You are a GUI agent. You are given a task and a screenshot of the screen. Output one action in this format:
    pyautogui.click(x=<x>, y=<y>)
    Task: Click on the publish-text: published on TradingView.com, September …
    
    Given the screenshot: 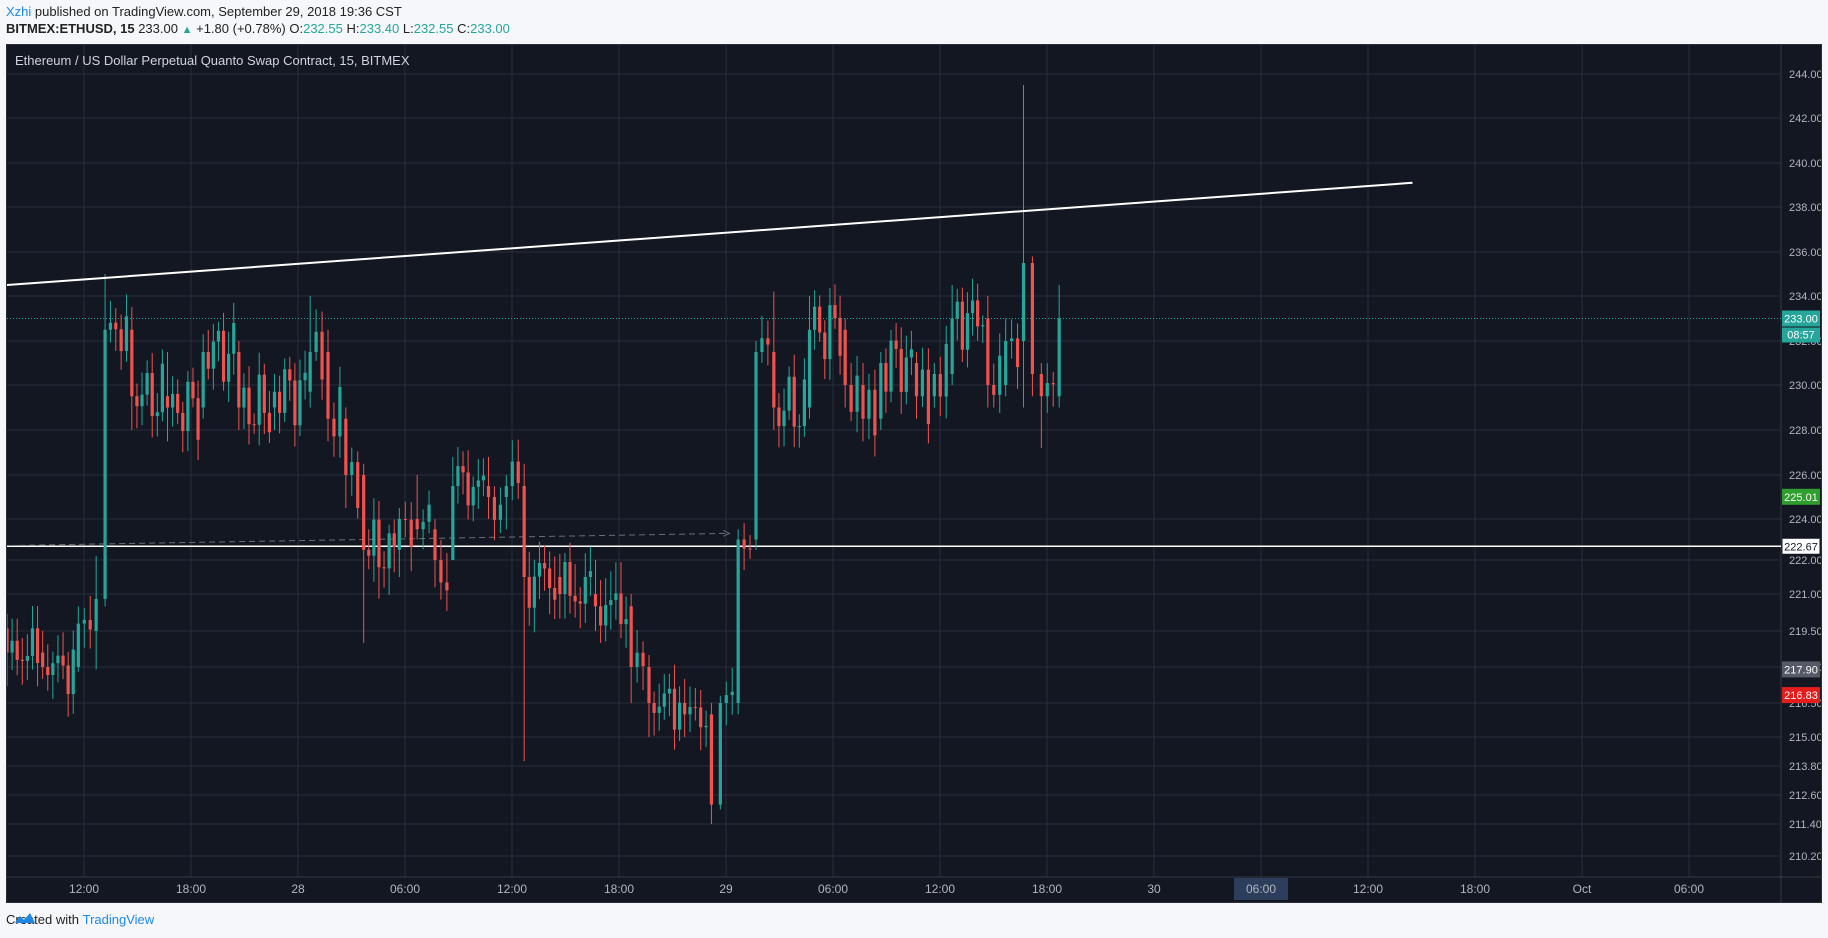 What is the action you would take?
    pyautogui.click(x=216, y=11)
    